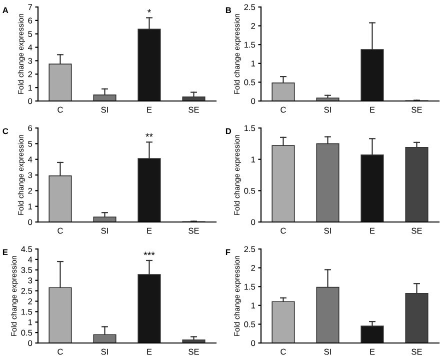 The width and height of the screenshot is (446, 364). What do you see at coordinates (26, 270) in the screenshot?
I see `y-tick-label: 3.5` at bounding box center [26, 270].